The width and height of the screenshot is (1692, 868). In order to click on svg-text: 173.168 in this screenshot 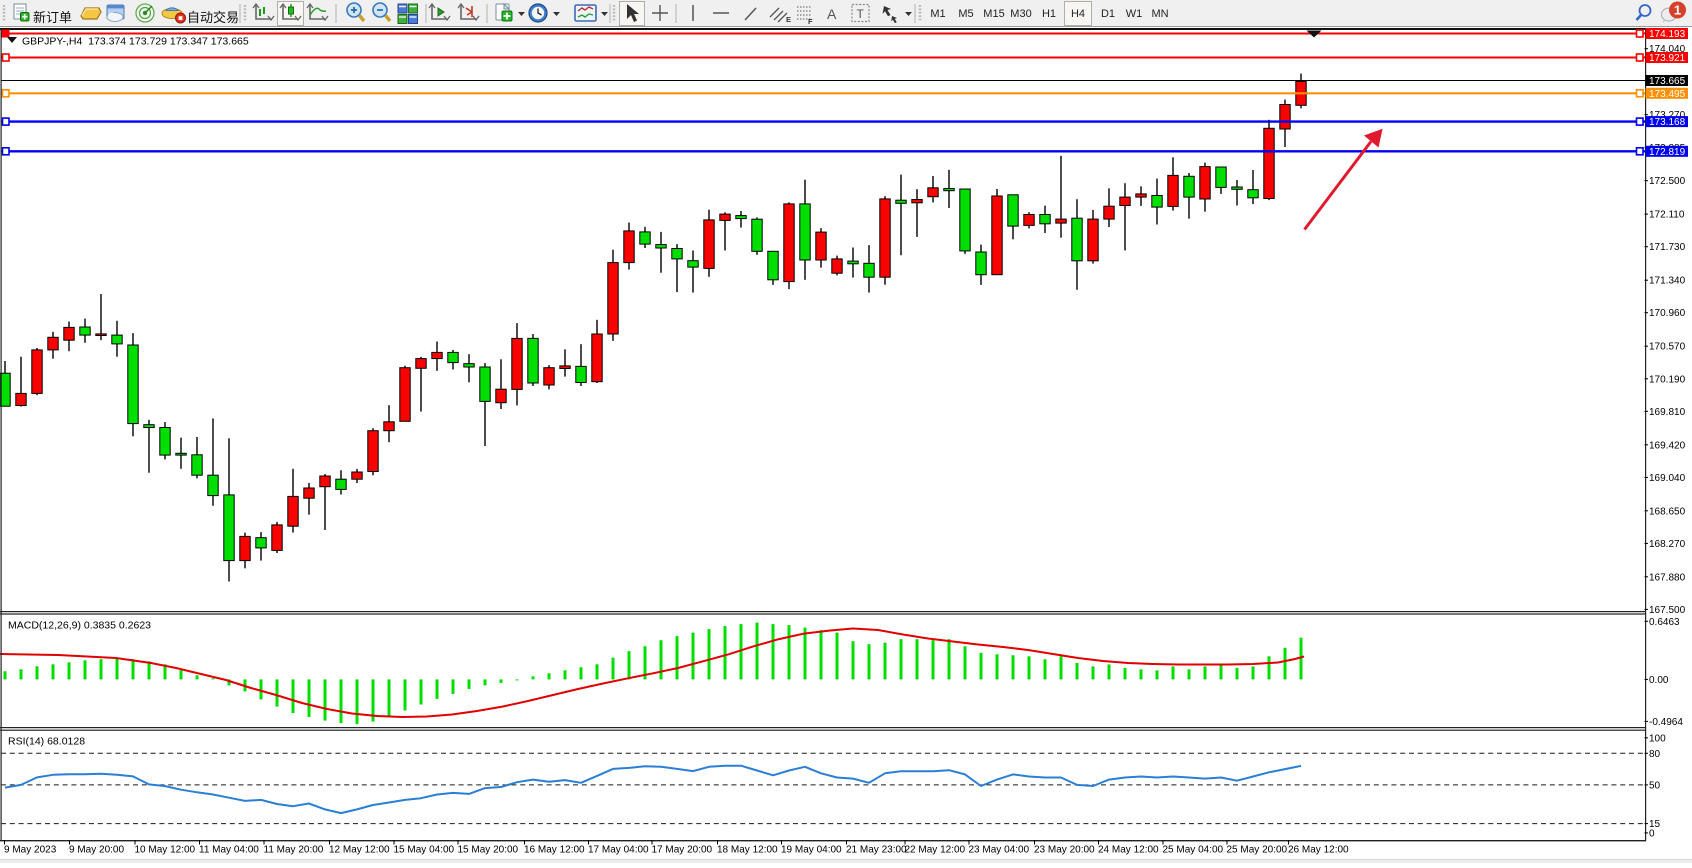, I will do `click(1667, 122)`.